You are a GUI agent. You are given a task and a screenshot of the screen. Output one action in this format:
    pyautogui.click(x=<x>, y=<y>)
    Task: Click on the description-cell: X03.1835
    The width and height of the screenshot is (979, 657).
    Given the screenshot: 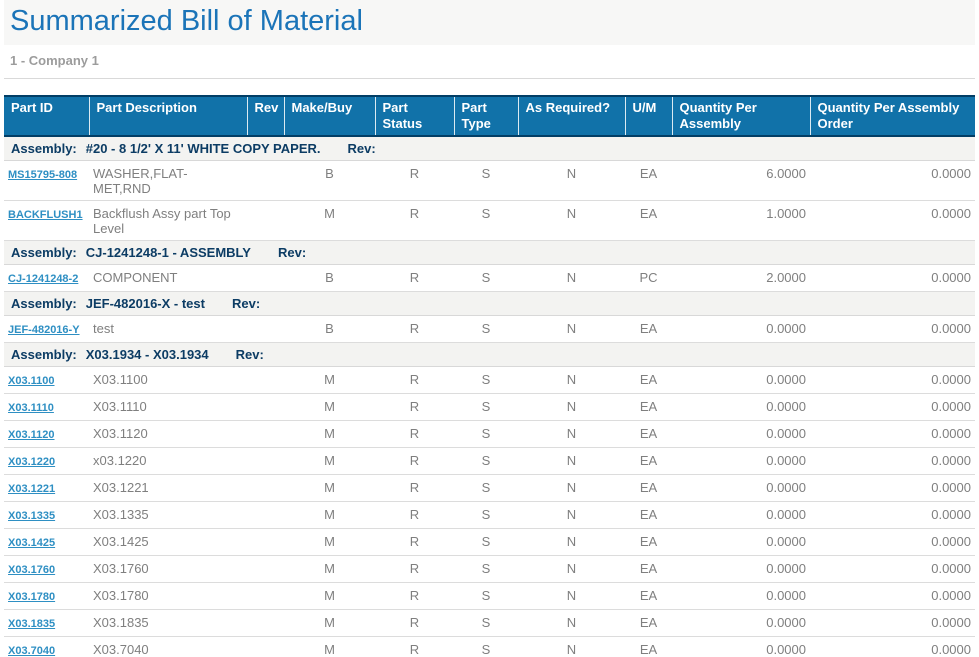 What is the action you would take?
    pyautogui.click(x=168, y=623)
    